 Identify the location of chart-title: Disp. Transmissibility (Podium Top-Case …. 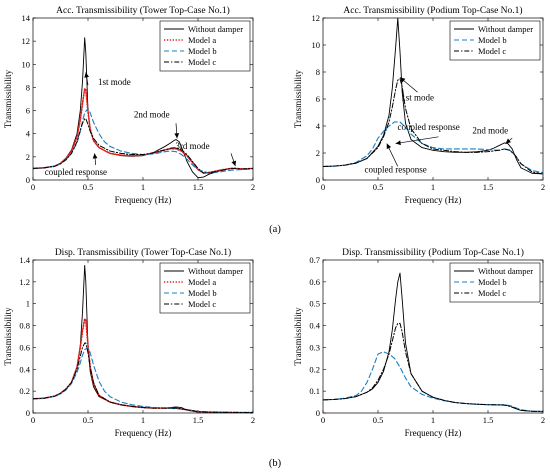
(433, 252).